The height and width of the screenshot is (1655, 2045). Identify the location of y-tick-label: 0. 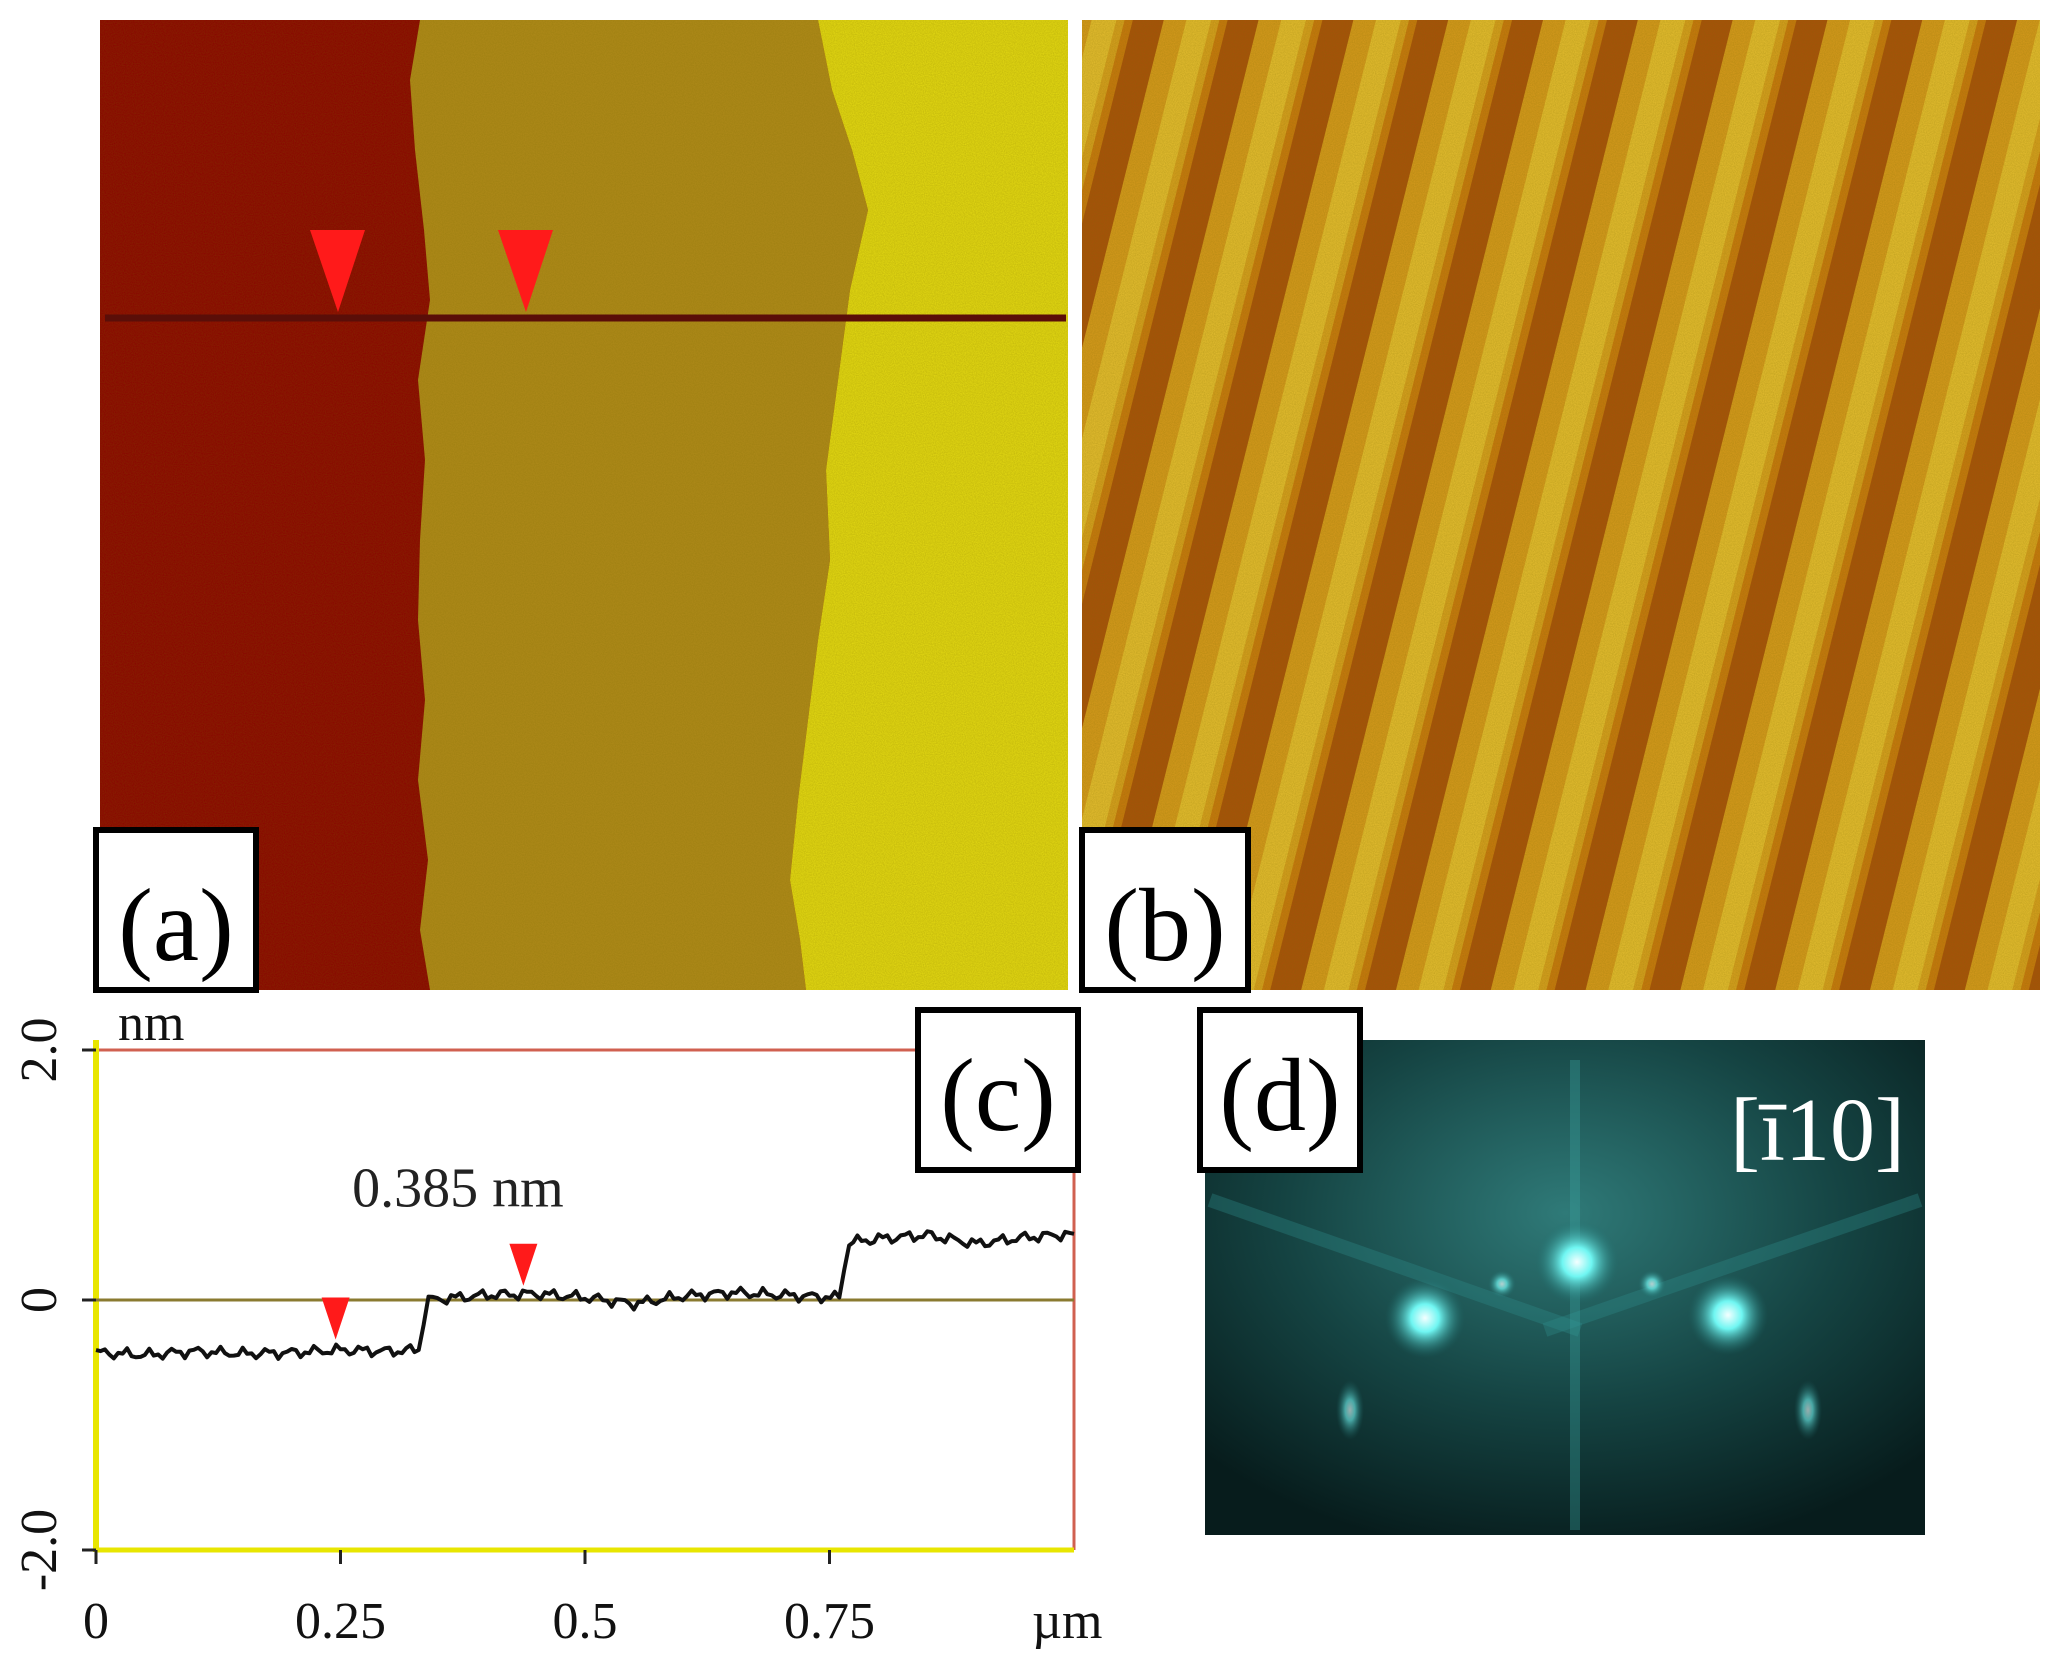
(39, 1300).